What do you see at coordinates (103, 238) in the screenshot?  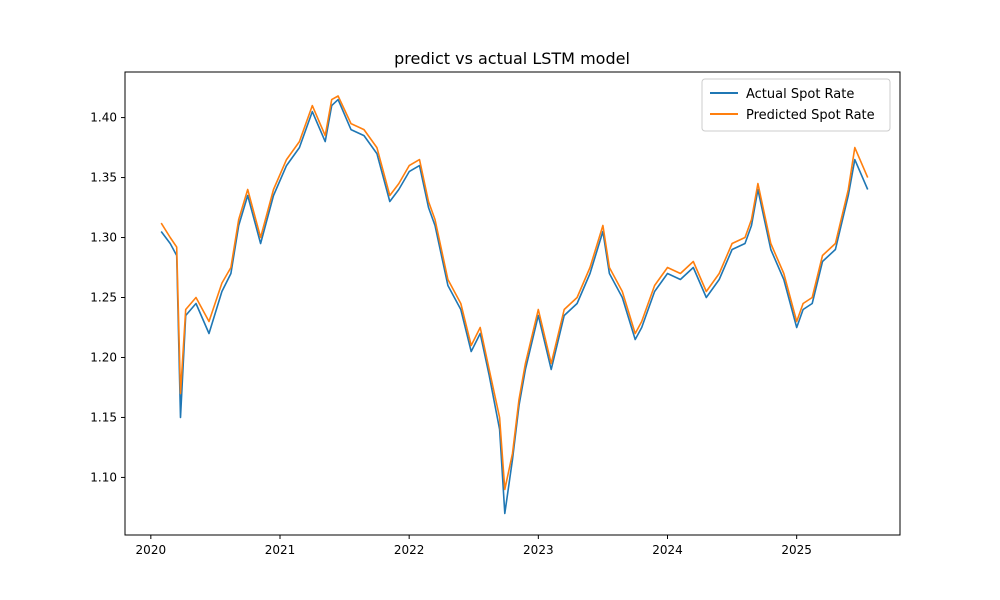 I see `y-tick-label: 1.30` at bounding box center [103, 238].